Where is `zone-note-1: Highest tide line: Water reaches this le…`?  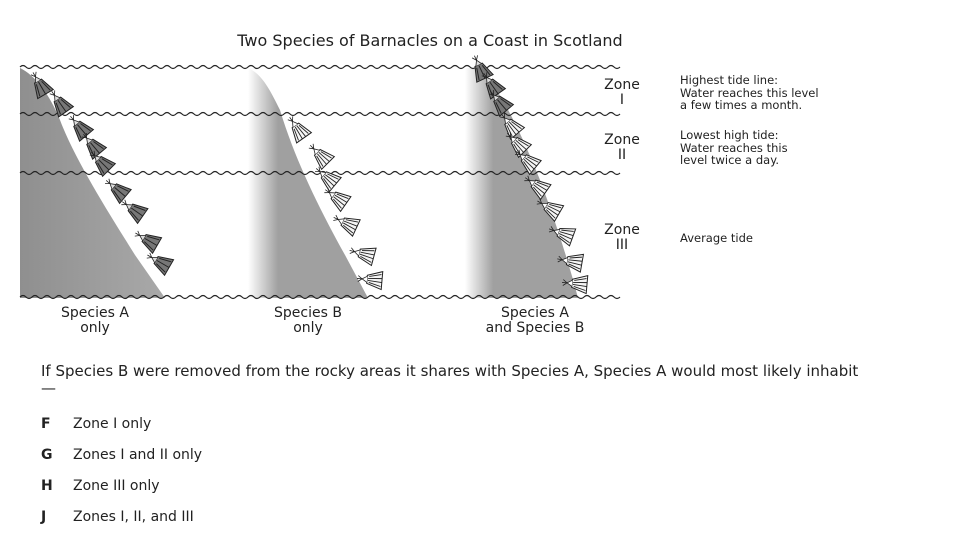
zone-note-1: Highest tide line: Water reaches this le… is located at coordinates (749, 92).